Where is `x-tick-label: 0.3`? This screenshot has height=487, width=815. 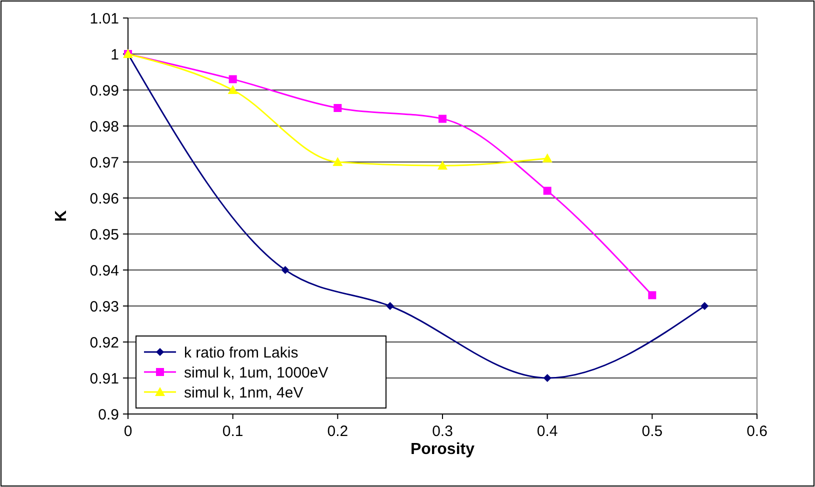 x-tick-label: 0.3 is located at coordinates (442, 431).